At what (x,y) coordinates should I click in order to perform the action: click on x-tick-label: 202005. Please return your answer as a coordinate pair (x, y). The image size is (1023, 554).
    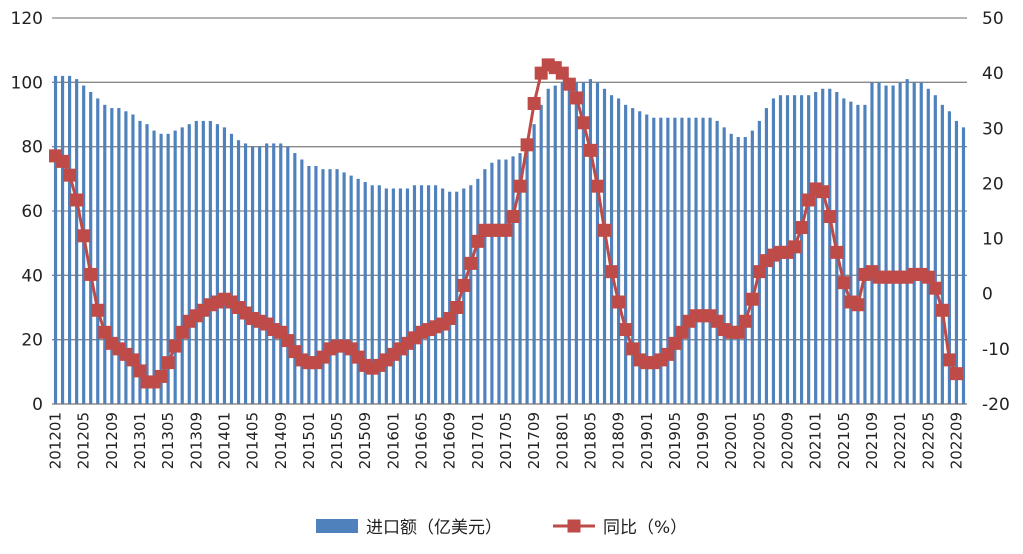
    Looking at the image, I should click on (759, 440).